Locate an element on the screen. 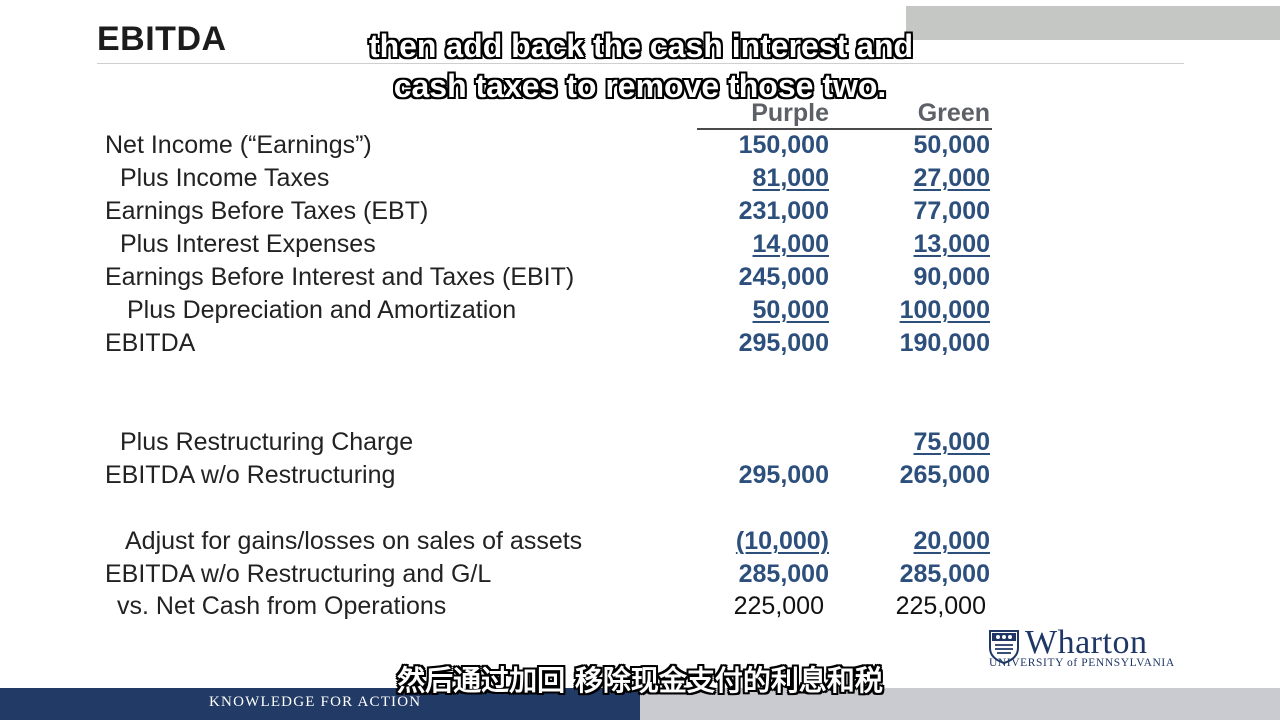 The width and height of the screenshot is (1280, 720). row-label: EBITDA is located at coordinates (150, 343).